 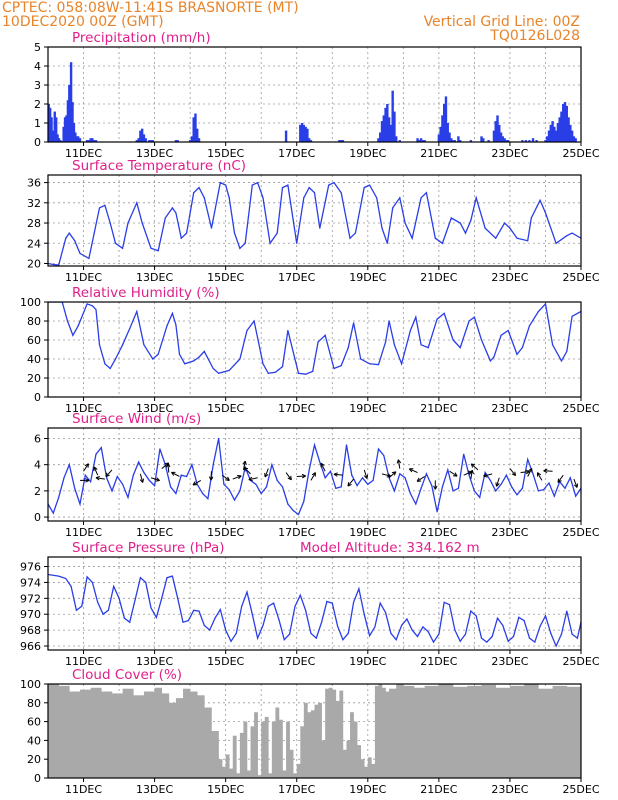 I want to click on y-tick-label: 6, so click(x=37, y=438).